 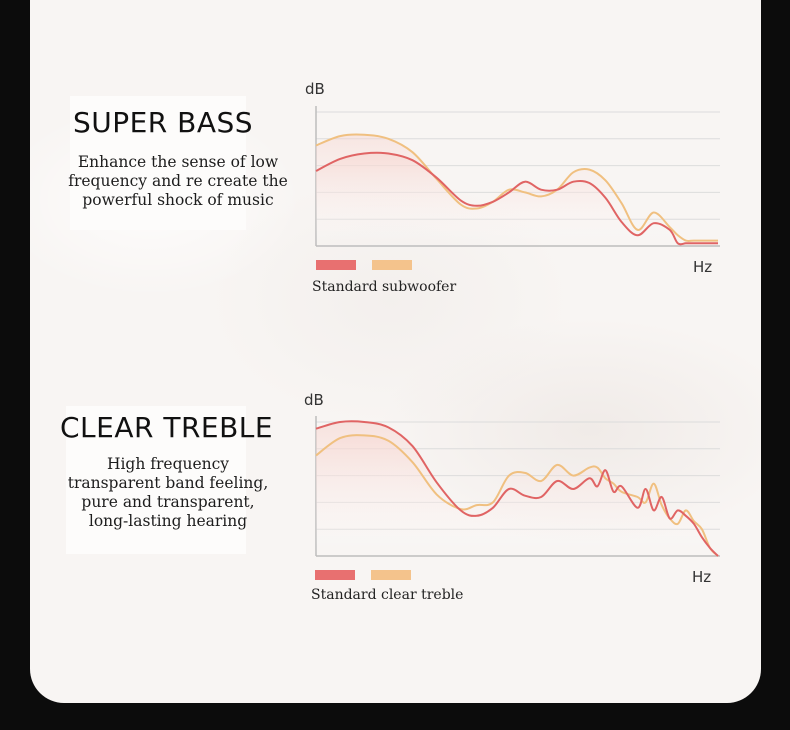 What do you see at coordinates (702, 577) in the screenshot?
I see `treble-x-unit: Hz` at bounding box center [702, 577].